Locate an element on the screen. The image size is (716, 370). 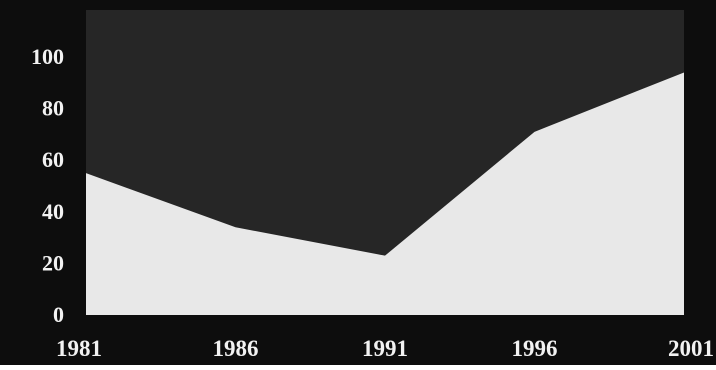
y-tick-label: 40 is located at coordinates (53, 211).